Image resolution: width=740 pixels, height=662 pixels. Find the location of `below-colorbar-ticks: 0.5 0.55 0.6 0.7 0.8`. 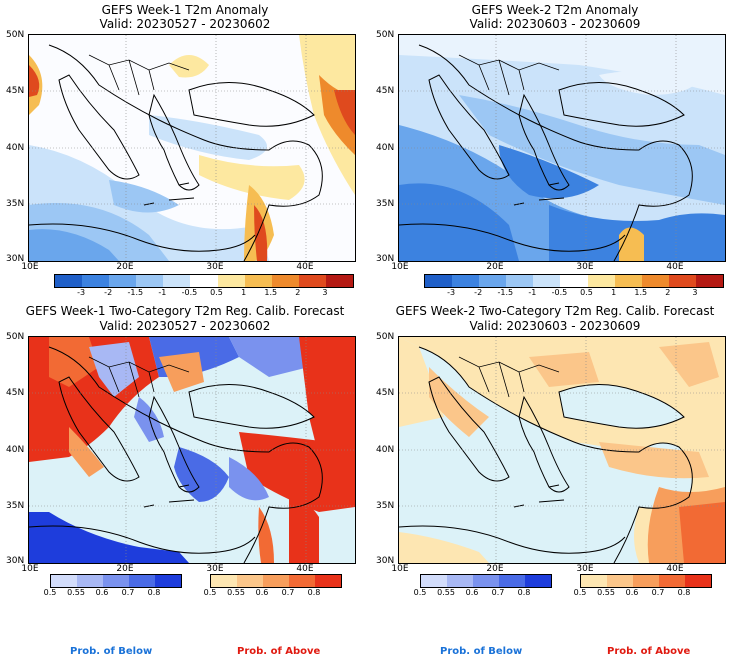

below-colorbar-ticks: 0.5 0.55 0.6 0.7 0.8 is located at coordinates (482, 594).